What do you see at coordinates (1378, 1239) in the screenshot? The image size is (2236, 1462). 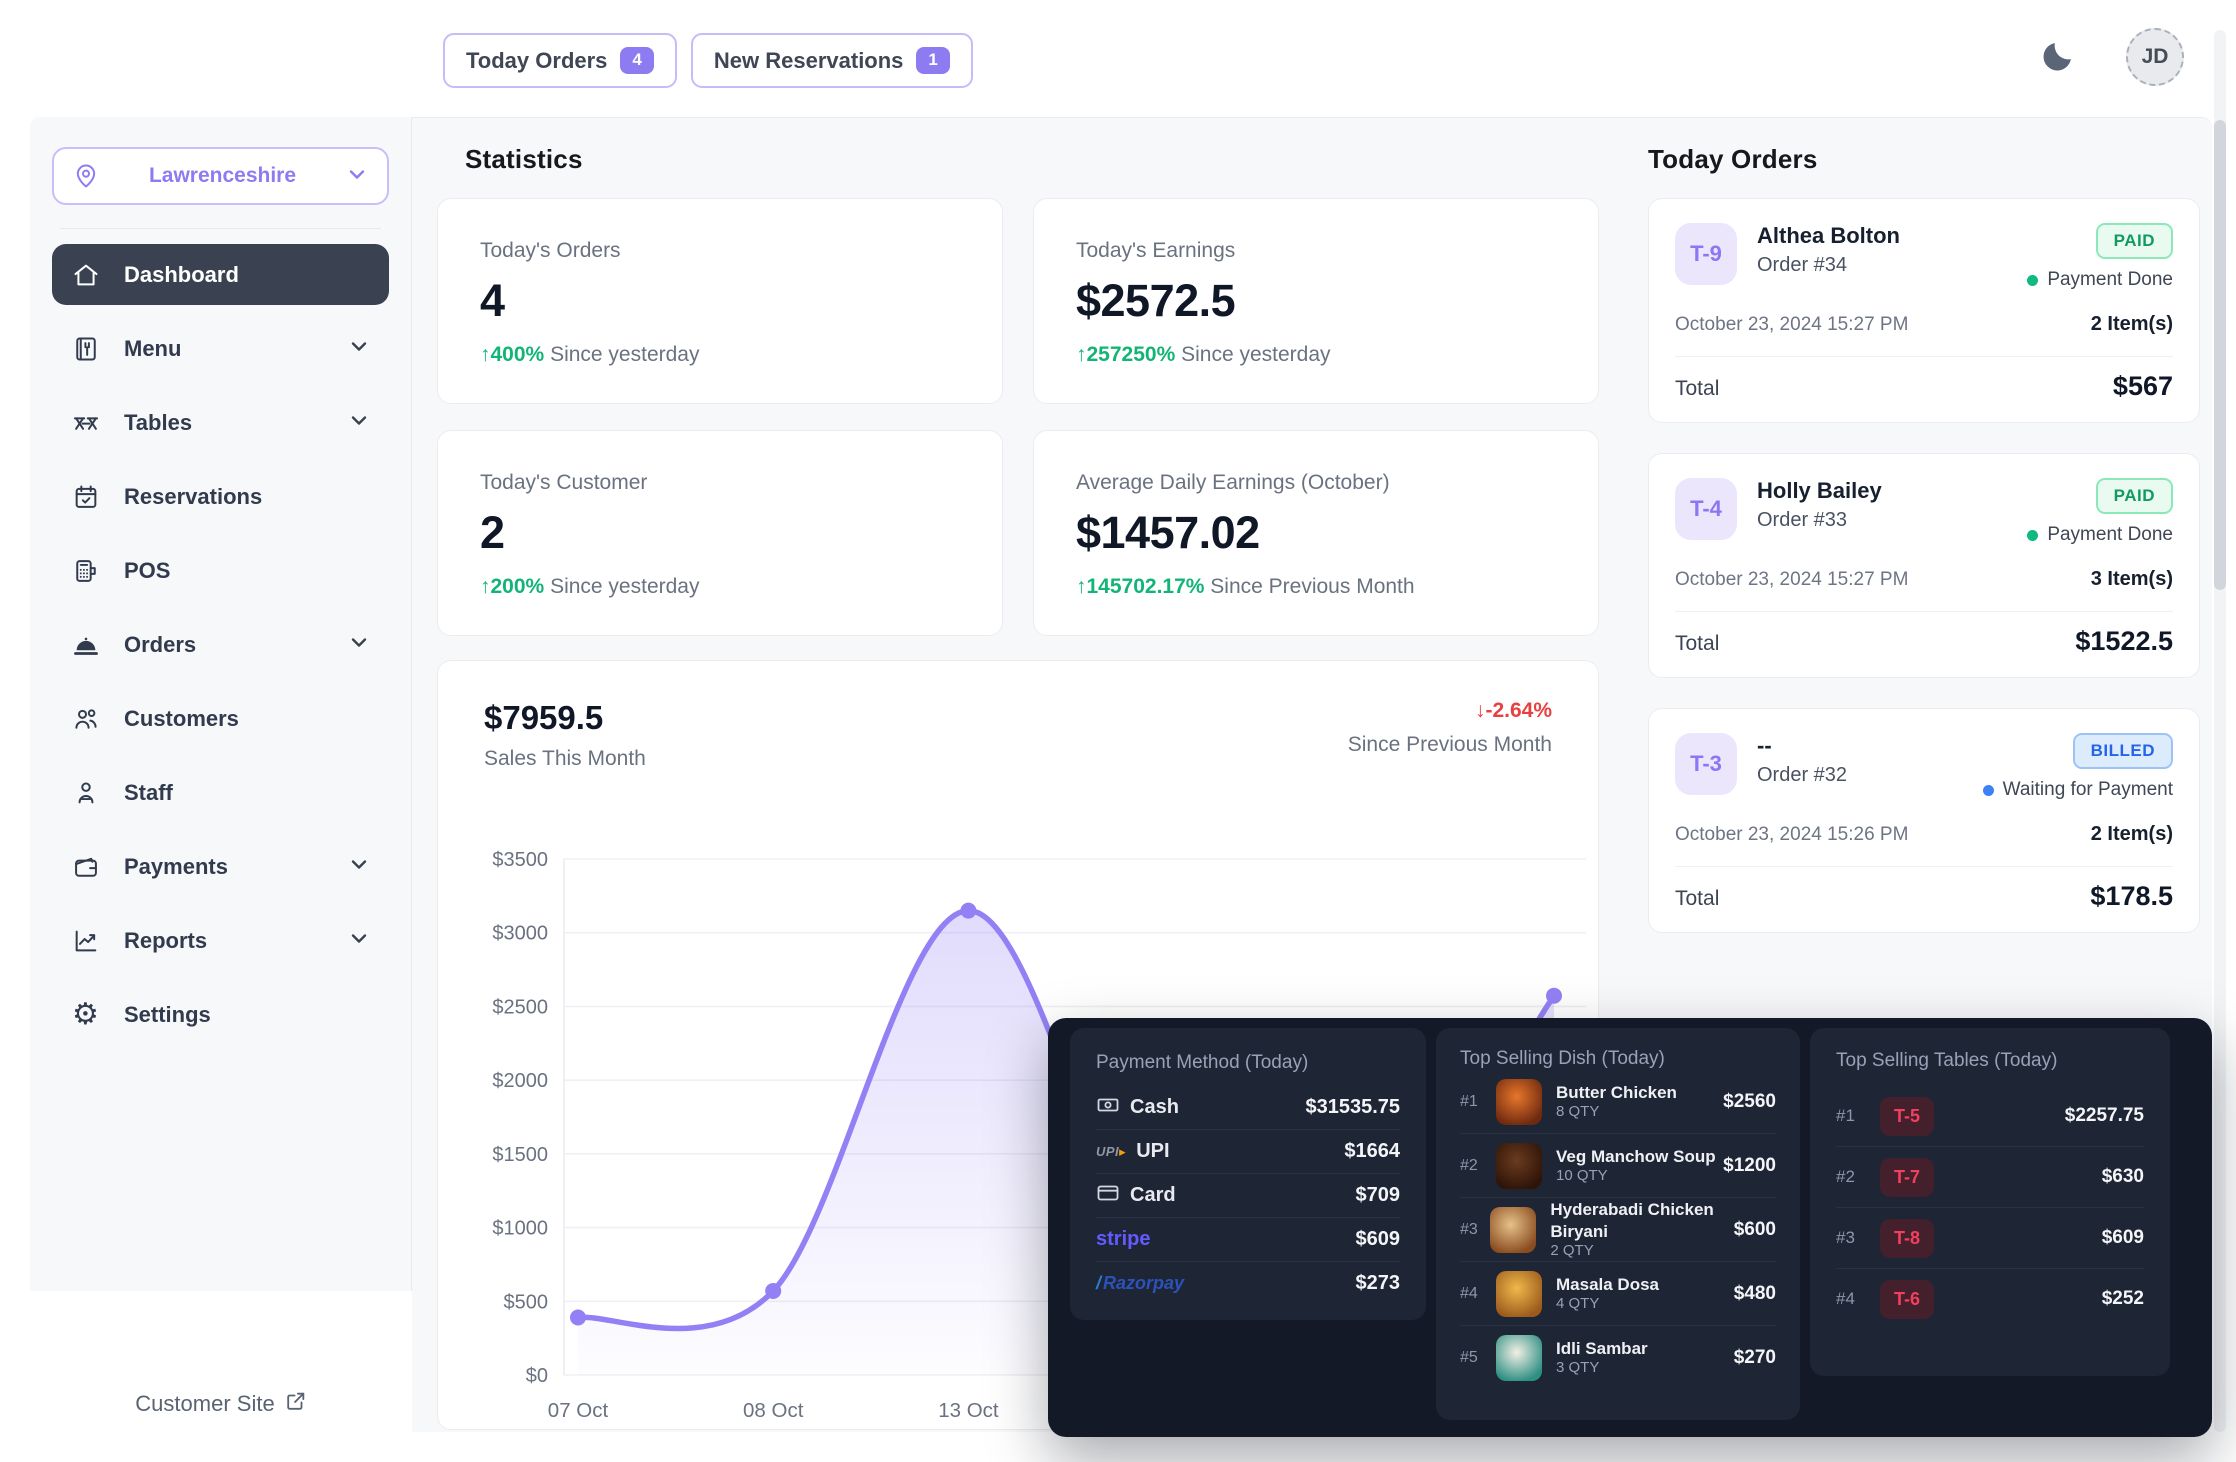 I see `payment-method-amount: $609` at bounding box center [1378, 1239].